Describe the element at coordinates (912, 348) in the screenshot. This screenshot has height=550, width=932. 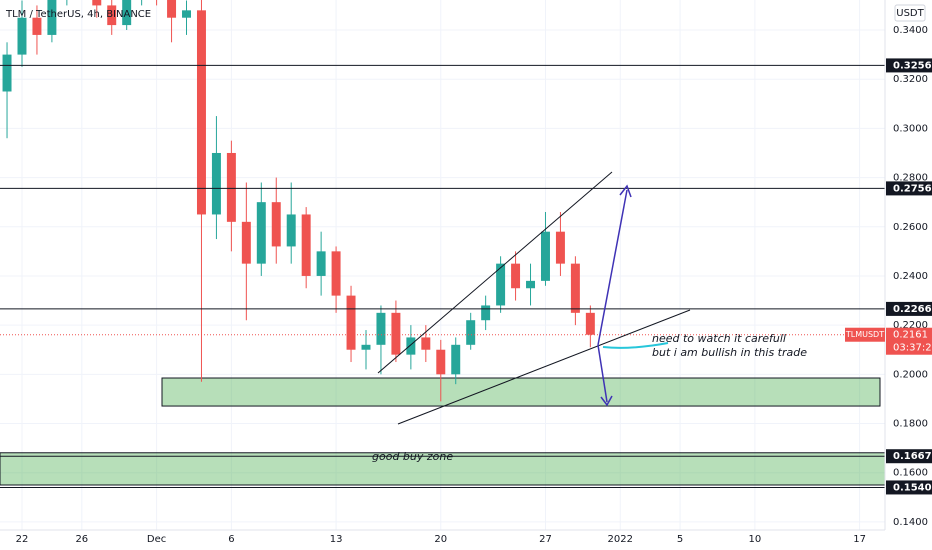
I see `countdown: 03:37:25` at that location.